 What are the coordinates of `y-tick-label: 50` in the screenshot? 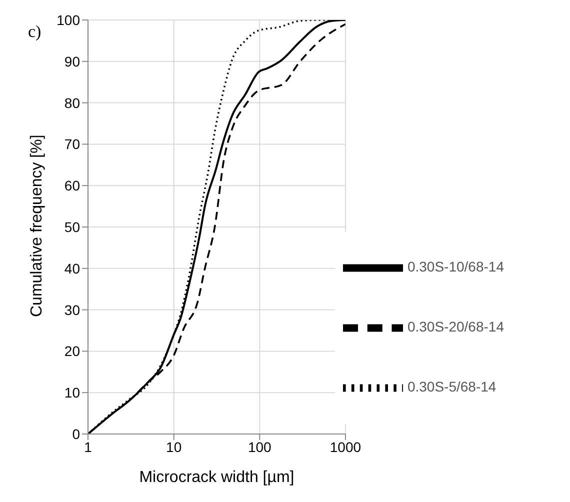 It's located at (72, 226).